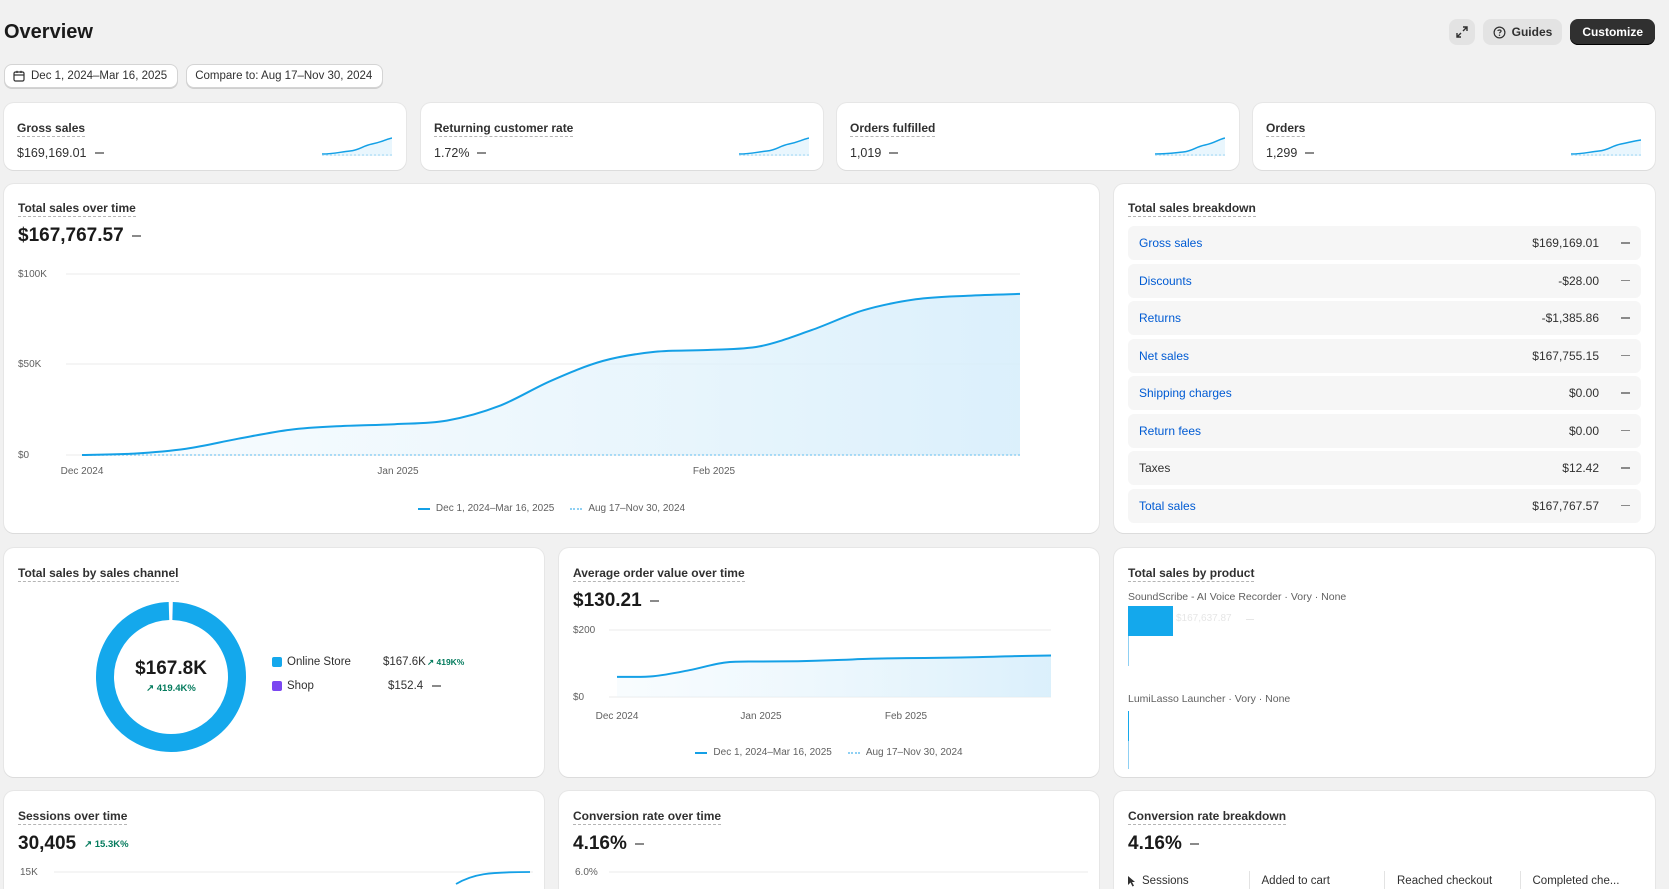  What do you see at coordinates (1295, 881) in the screenshot?
I see `funnel-col-label: Added to cart` at bounding box center [1295, 881].